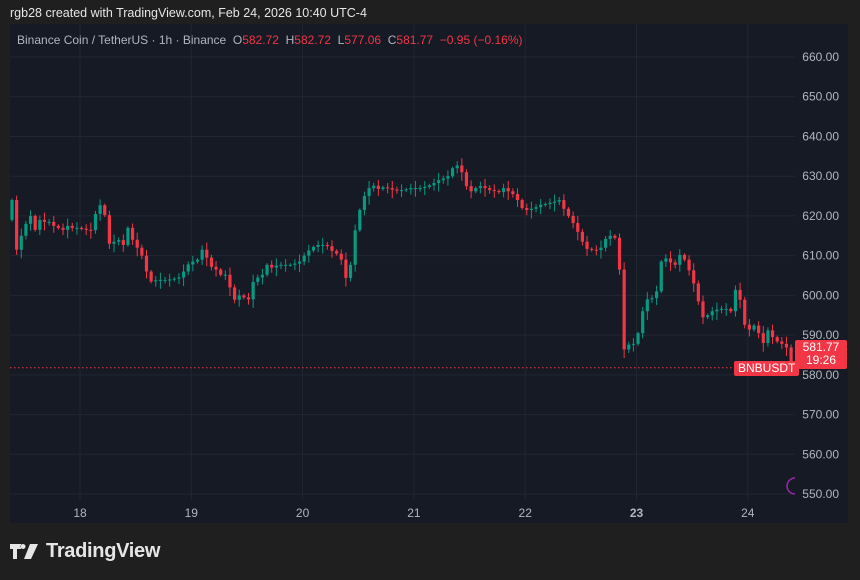 The width and height of the screenshot is (860, 580). I want to click on bar-countdown: 19:26, so click(821, 360).